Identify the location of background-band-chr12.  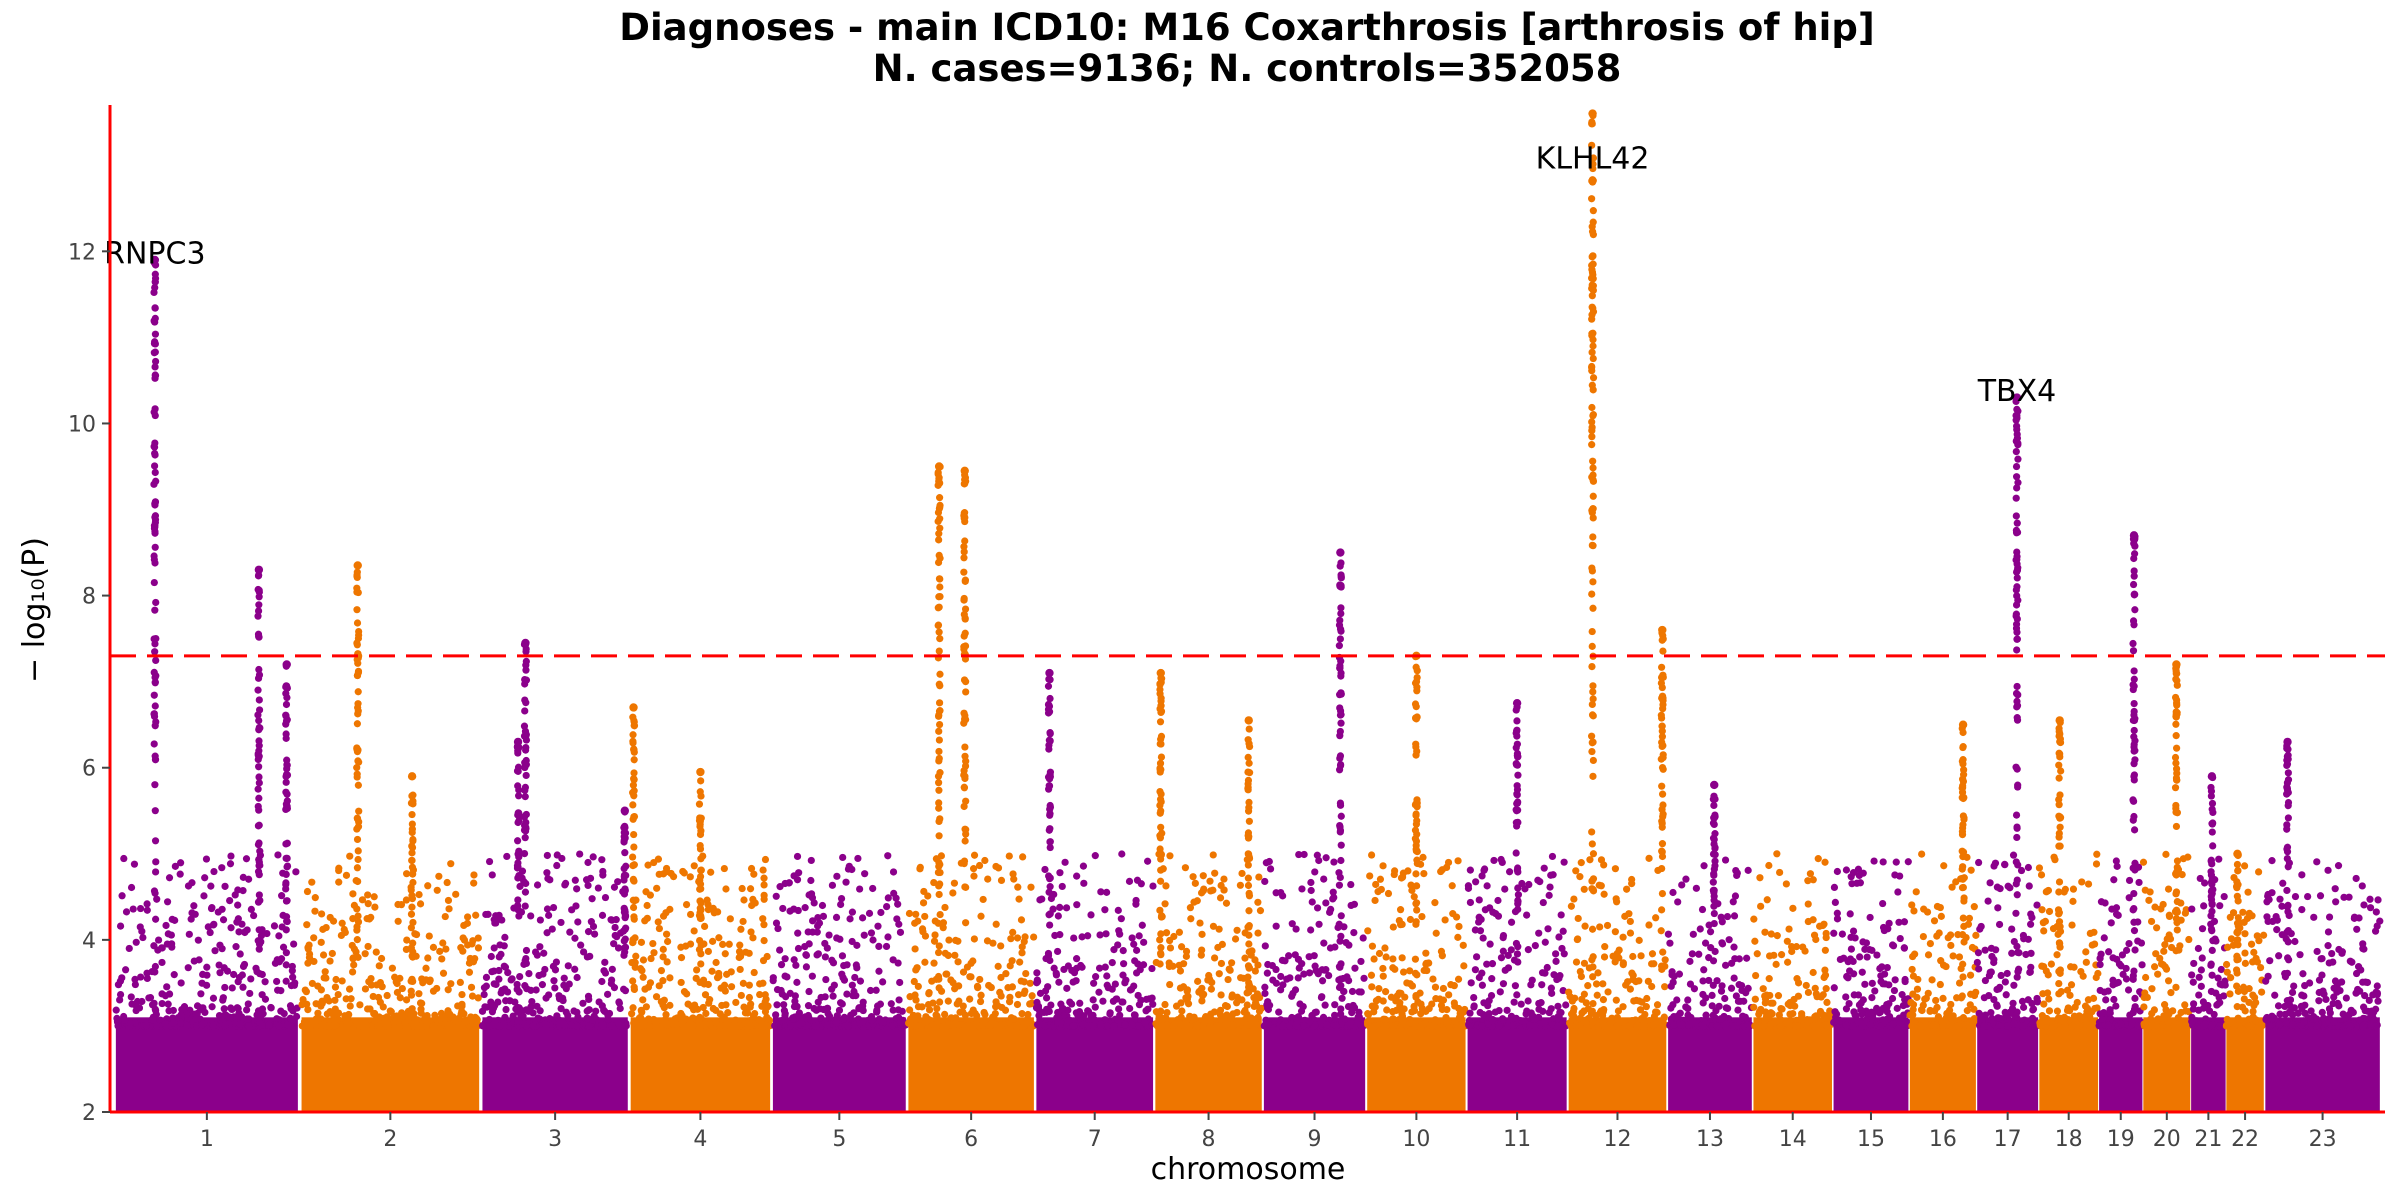
(1617, 1064).